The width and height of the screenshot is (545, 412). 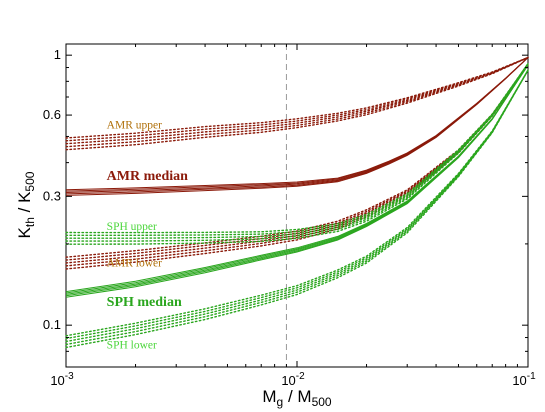 I want to click on x-axis-label-mid: / M, so click(x=297, y=396).